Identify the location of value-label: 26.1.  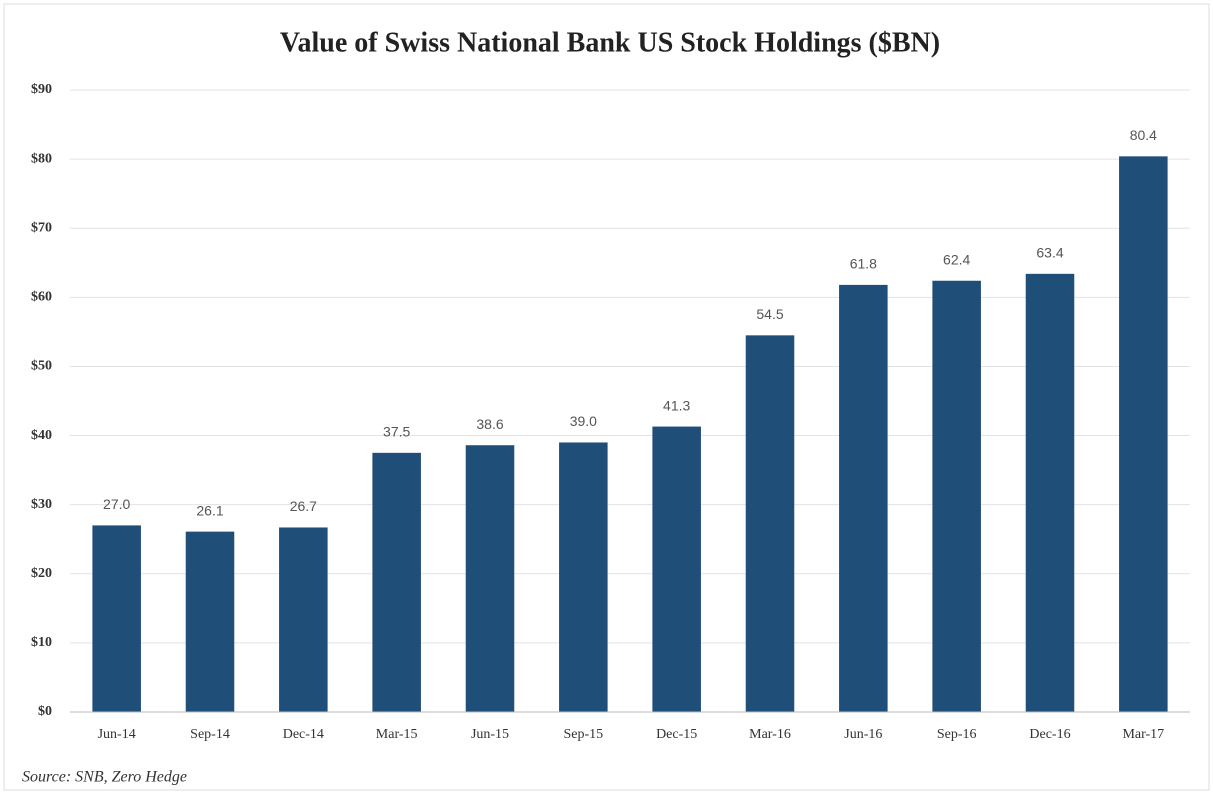
(209, 510).